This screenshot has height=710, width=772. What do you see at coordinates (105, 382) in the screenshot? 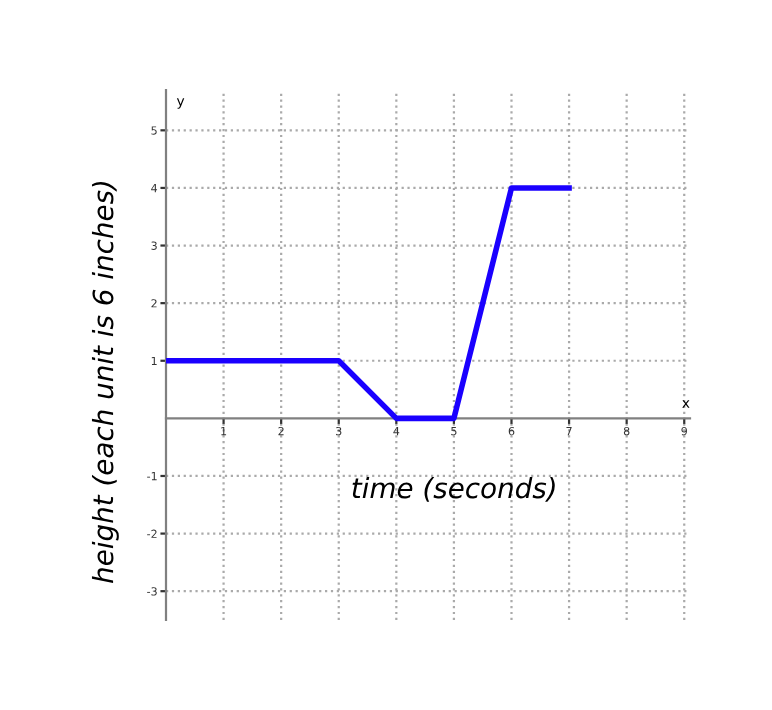
I see `y-axis-title: height (each unit is 6 inches)` at bounding box center [105, 382].